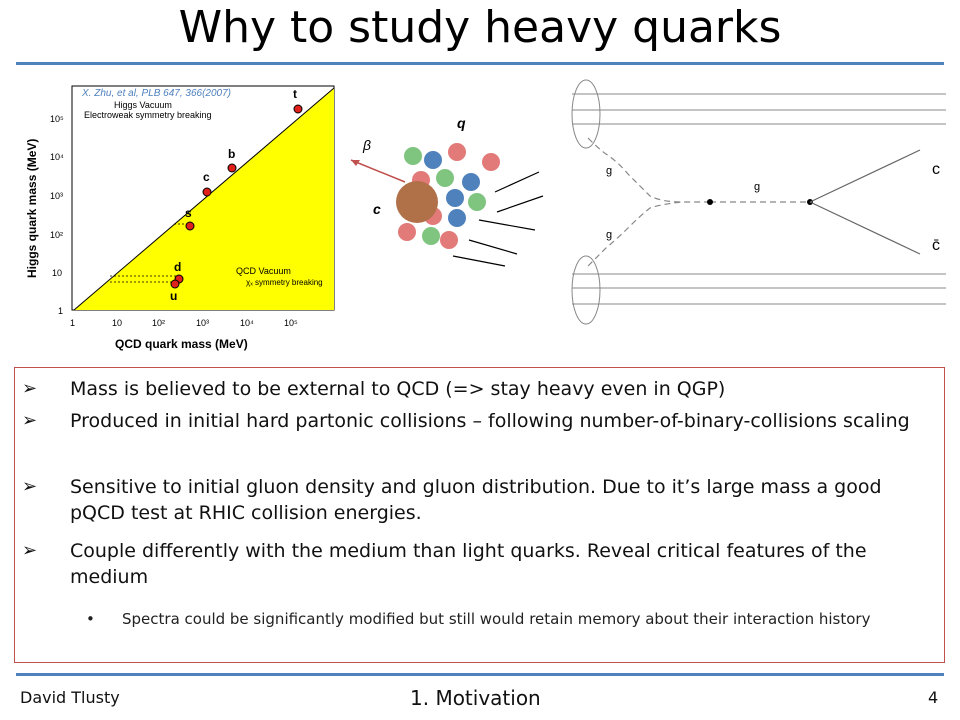 The image size is (960, 720). What do you see at coordinates (156, 93) in the screenshot?
I see `citation-text: X. Zhu, et al, PLB 647, 366(2007)` at bounding box center [156, 93].